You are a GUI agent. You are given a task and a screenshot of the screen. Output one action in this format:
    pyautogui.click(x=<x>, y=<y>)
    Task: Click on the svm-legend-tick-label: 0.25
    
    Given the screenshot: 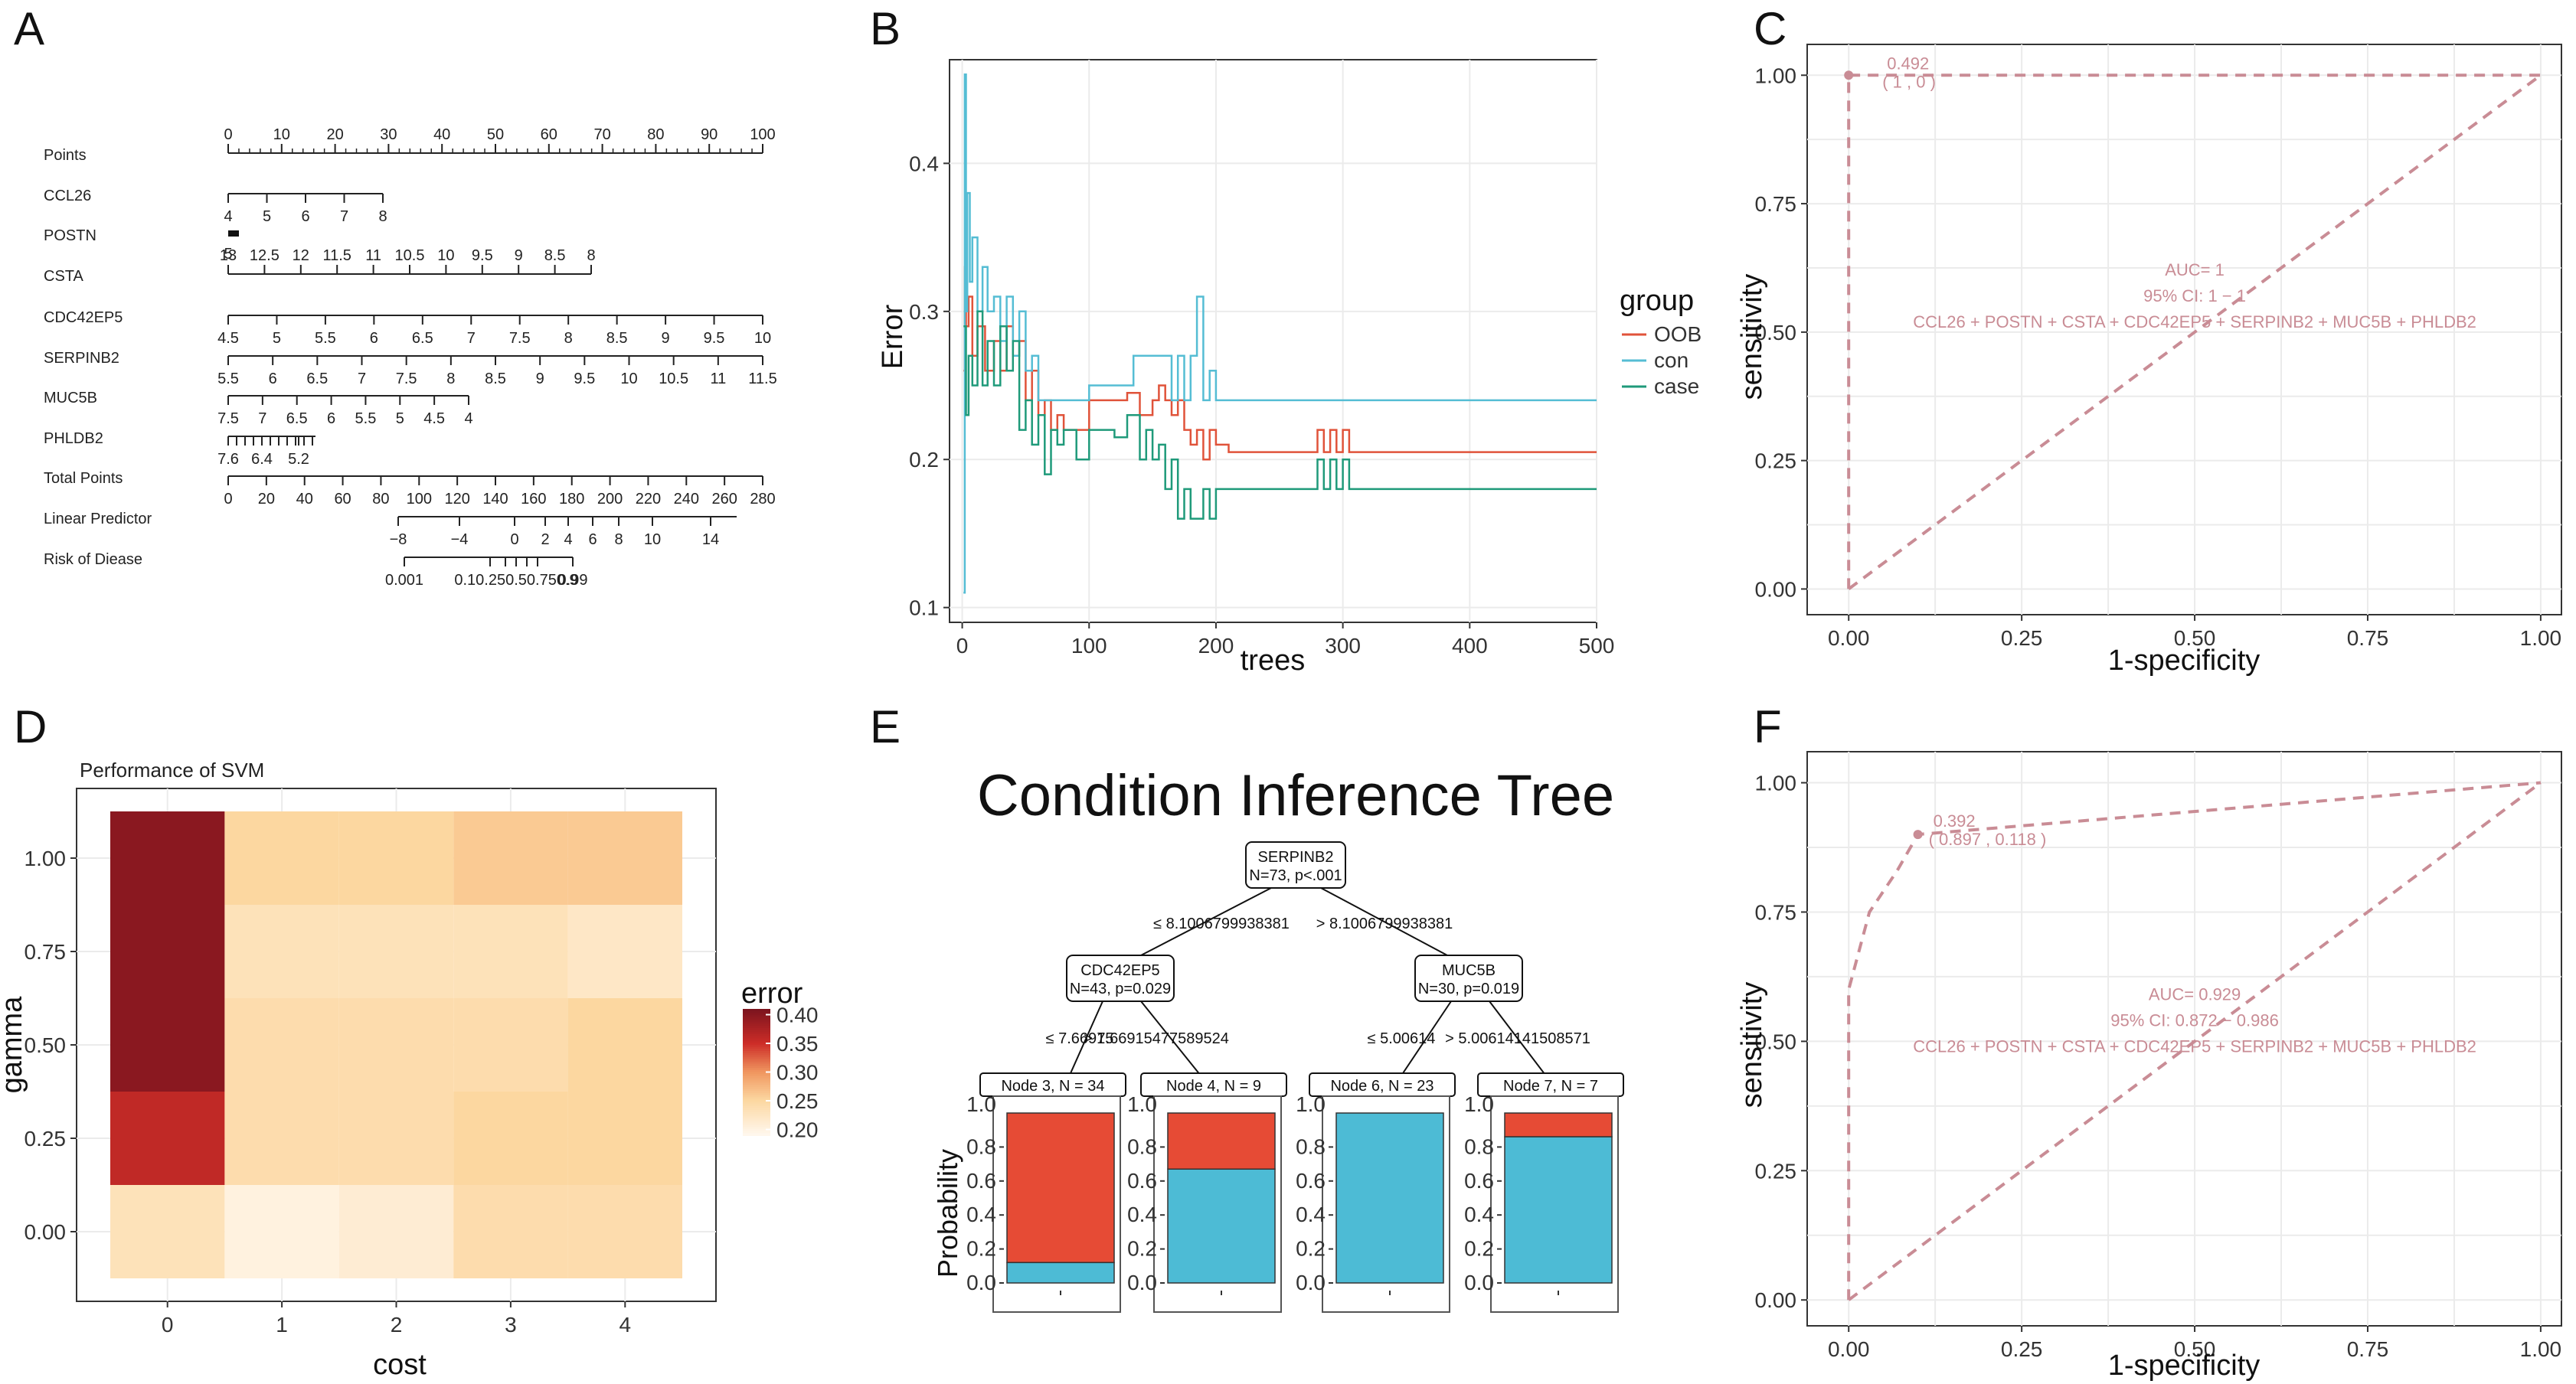 What is the action you would take?
    pyautogui.click(x=797, y=1101)
    